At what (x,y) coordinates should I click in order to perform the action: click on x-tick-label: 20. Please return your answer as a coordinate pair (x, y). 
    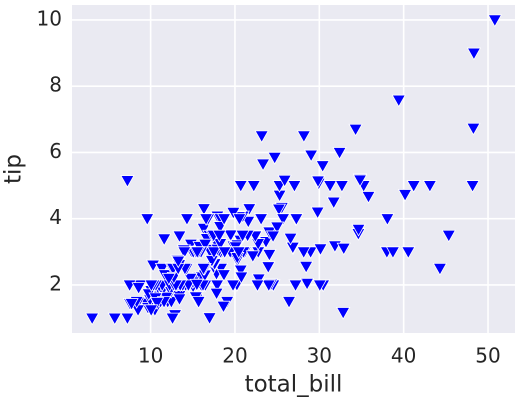
    Looking at the image, I should click on (234, 356).